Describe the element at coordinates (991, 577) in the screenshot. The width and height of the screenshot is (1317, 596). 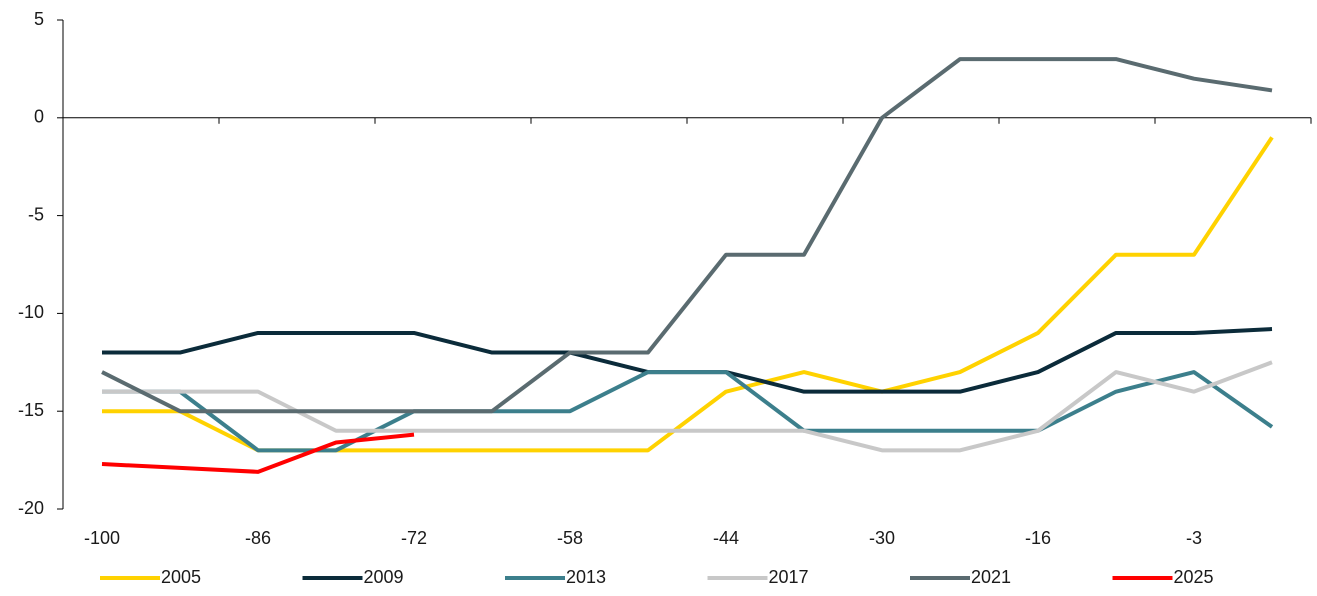
I see `legend-label: 2021` at that location.